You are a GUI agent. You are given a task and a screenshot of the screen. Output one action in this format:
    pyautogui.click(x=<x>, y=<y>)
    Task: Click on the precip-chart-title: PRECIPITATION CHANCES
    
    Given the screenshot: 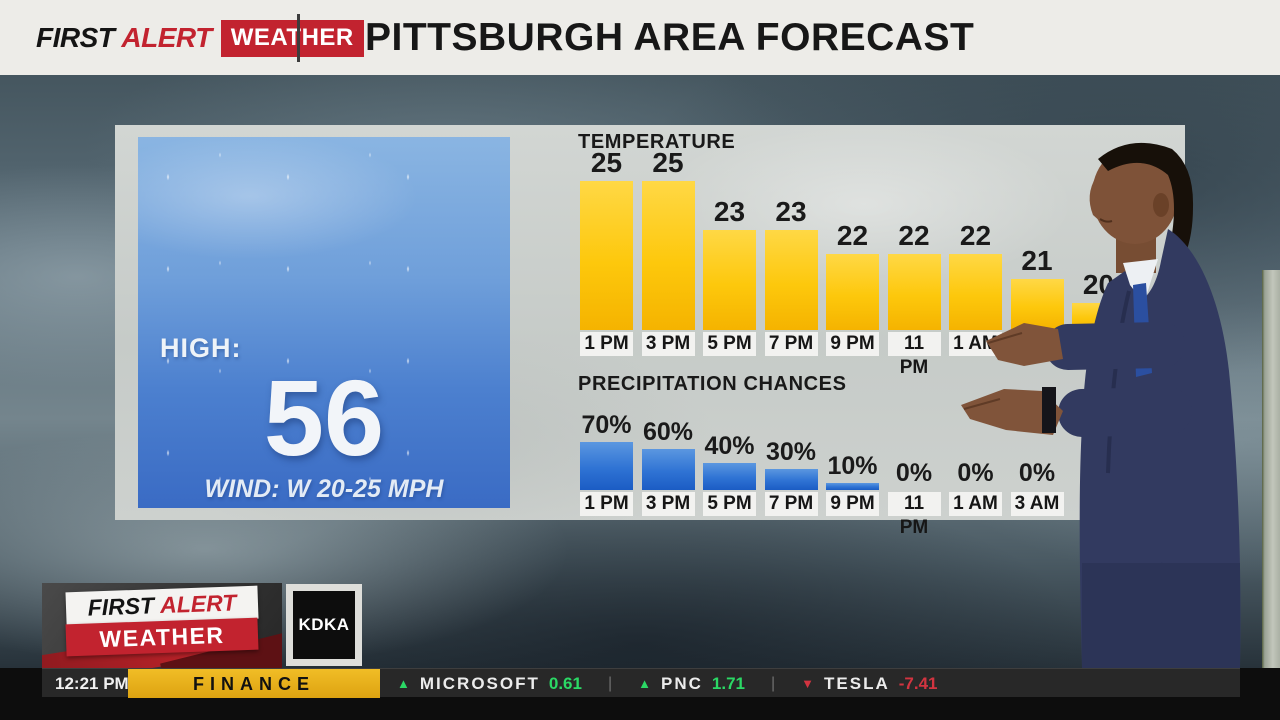 What is the action you would take?
    pyautogui.click(x=712, y=384)
    